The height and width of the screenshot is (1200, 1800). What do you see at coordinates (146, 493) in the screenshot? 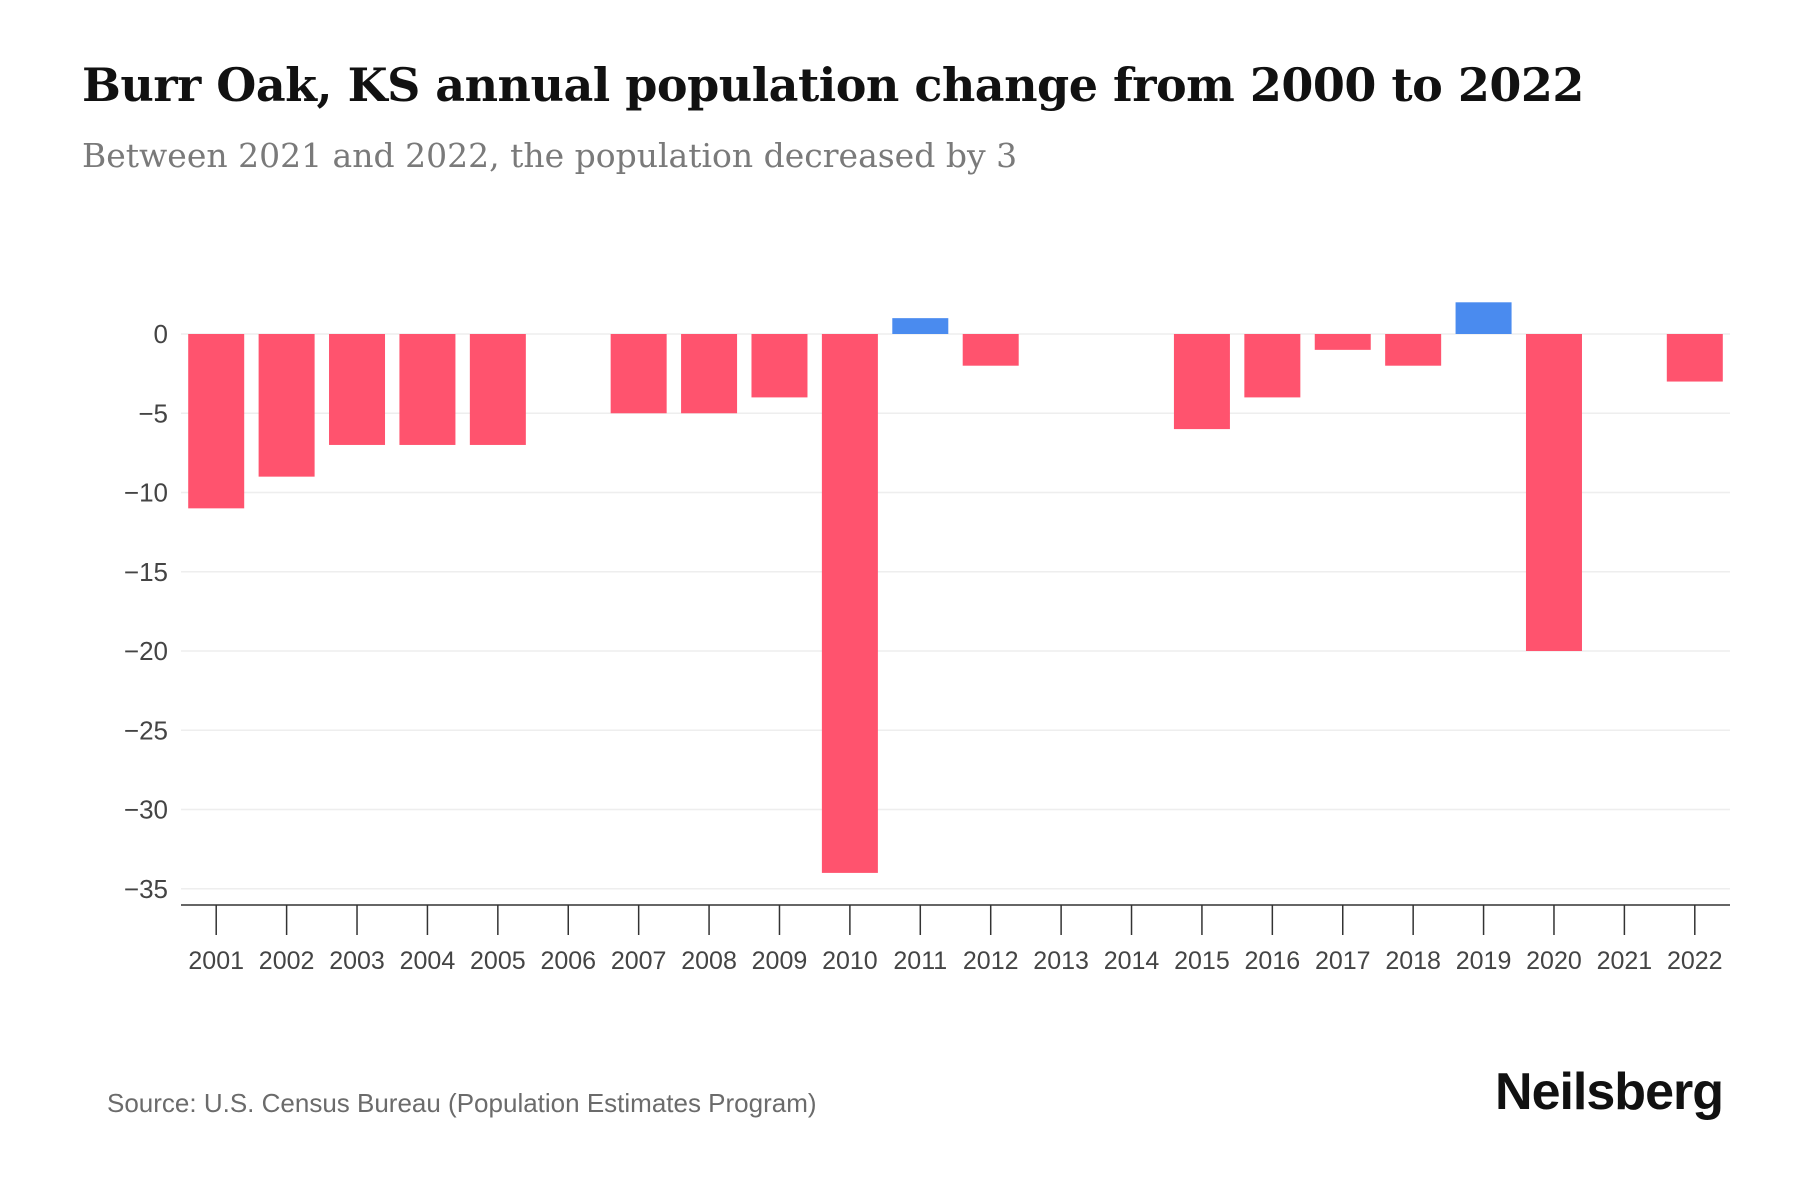
I see `y-tick-label: −10` at bounding box center [146, 493].